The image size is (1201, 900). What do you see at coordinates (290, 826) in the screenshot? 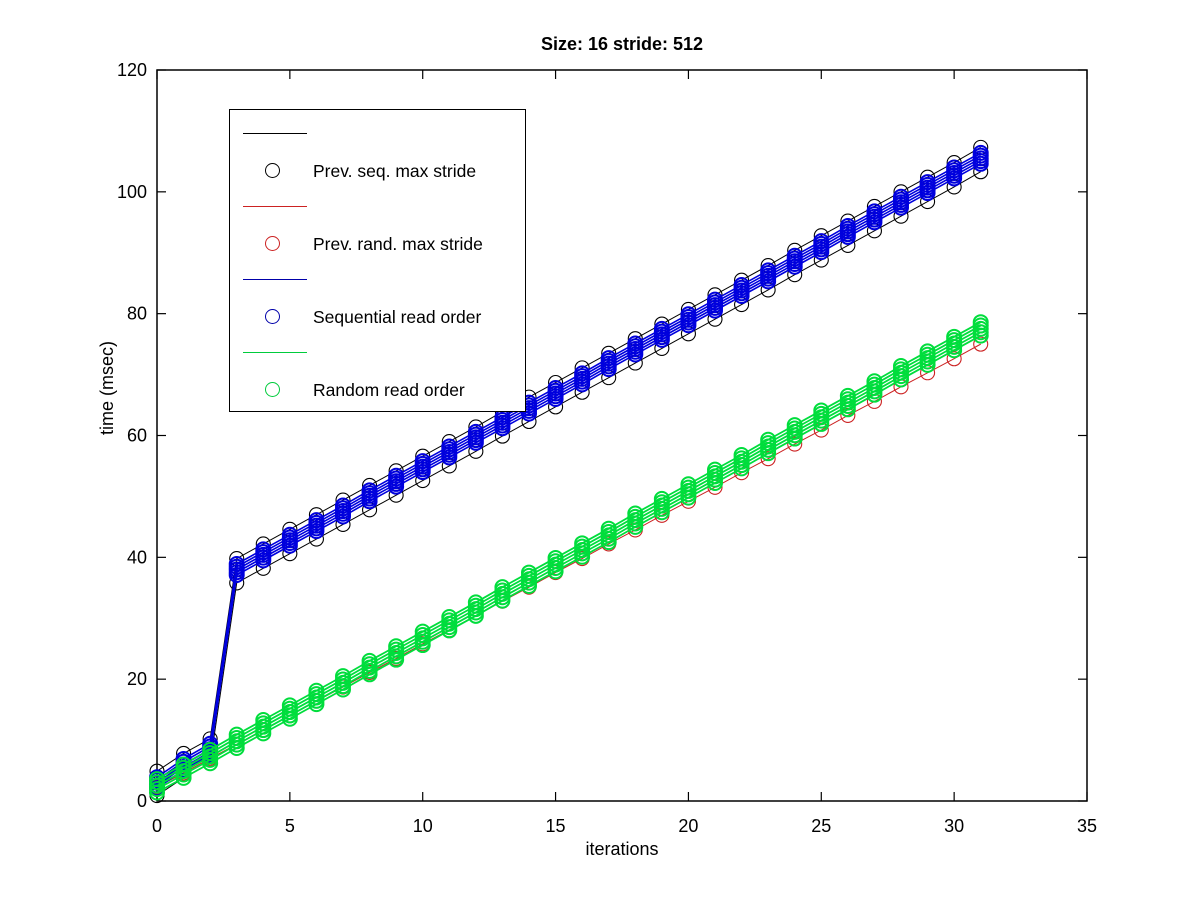
I see `x-tick-label: 5` at bounding box center [290, 826].